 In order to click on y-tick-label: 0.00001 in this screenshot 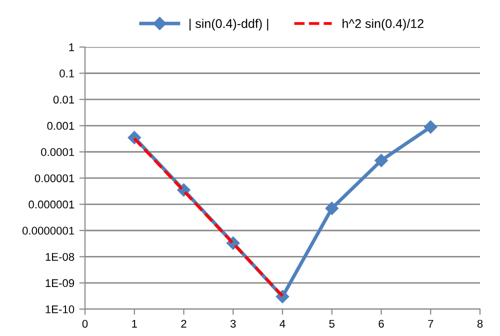, I will do `click(54, 178)`.